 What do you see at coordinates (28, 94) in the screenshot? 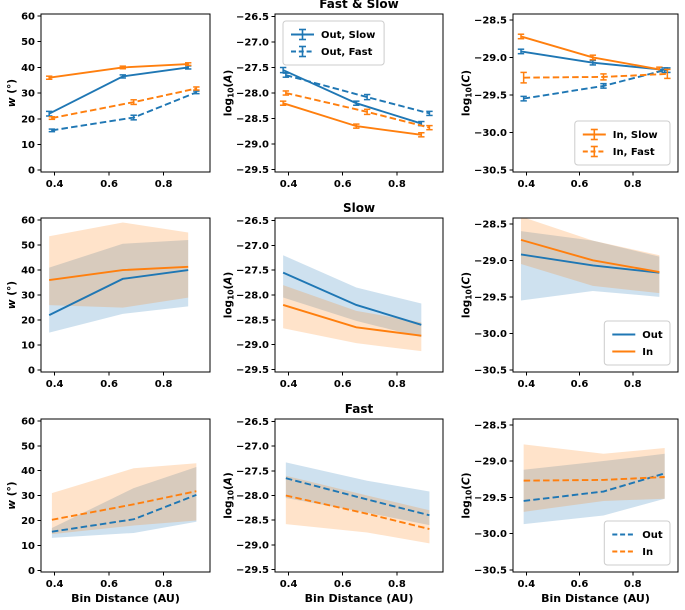
I see `y-tick-label: 30` at bounding box center [28, 94].